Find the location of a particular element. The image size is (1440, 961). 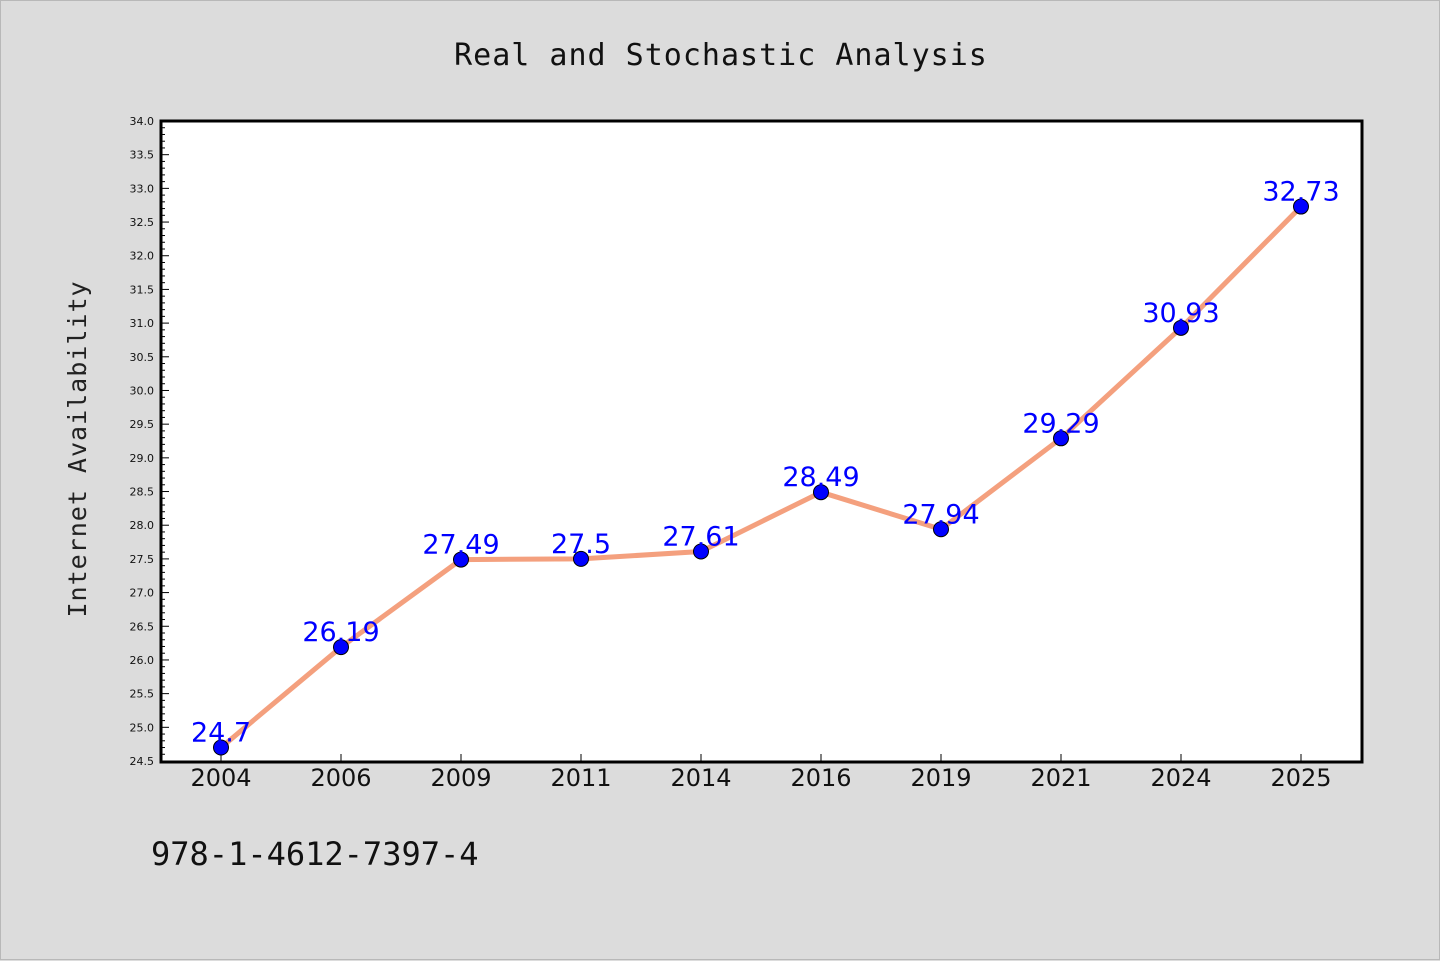

x-axis: 2004 2006 2009 2011 2014 2016 2019 2021 2024 2025 is located at coordinates (761, 773).